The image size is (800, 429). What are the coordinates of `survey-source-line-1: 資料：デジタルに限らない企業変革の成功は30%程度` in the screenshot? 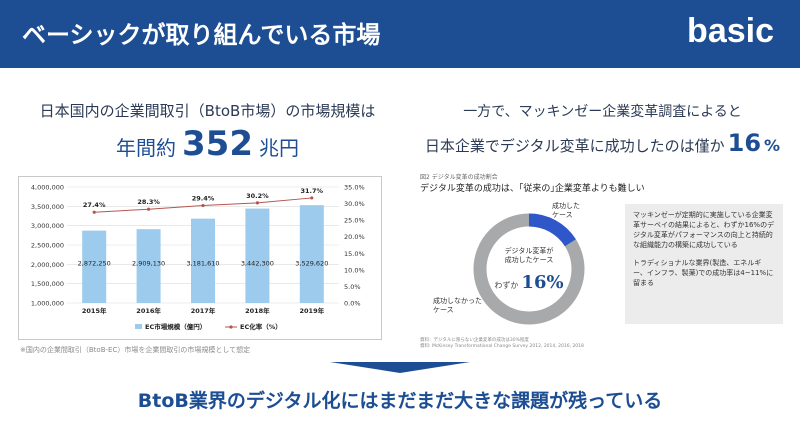 It's located at (474, 340).